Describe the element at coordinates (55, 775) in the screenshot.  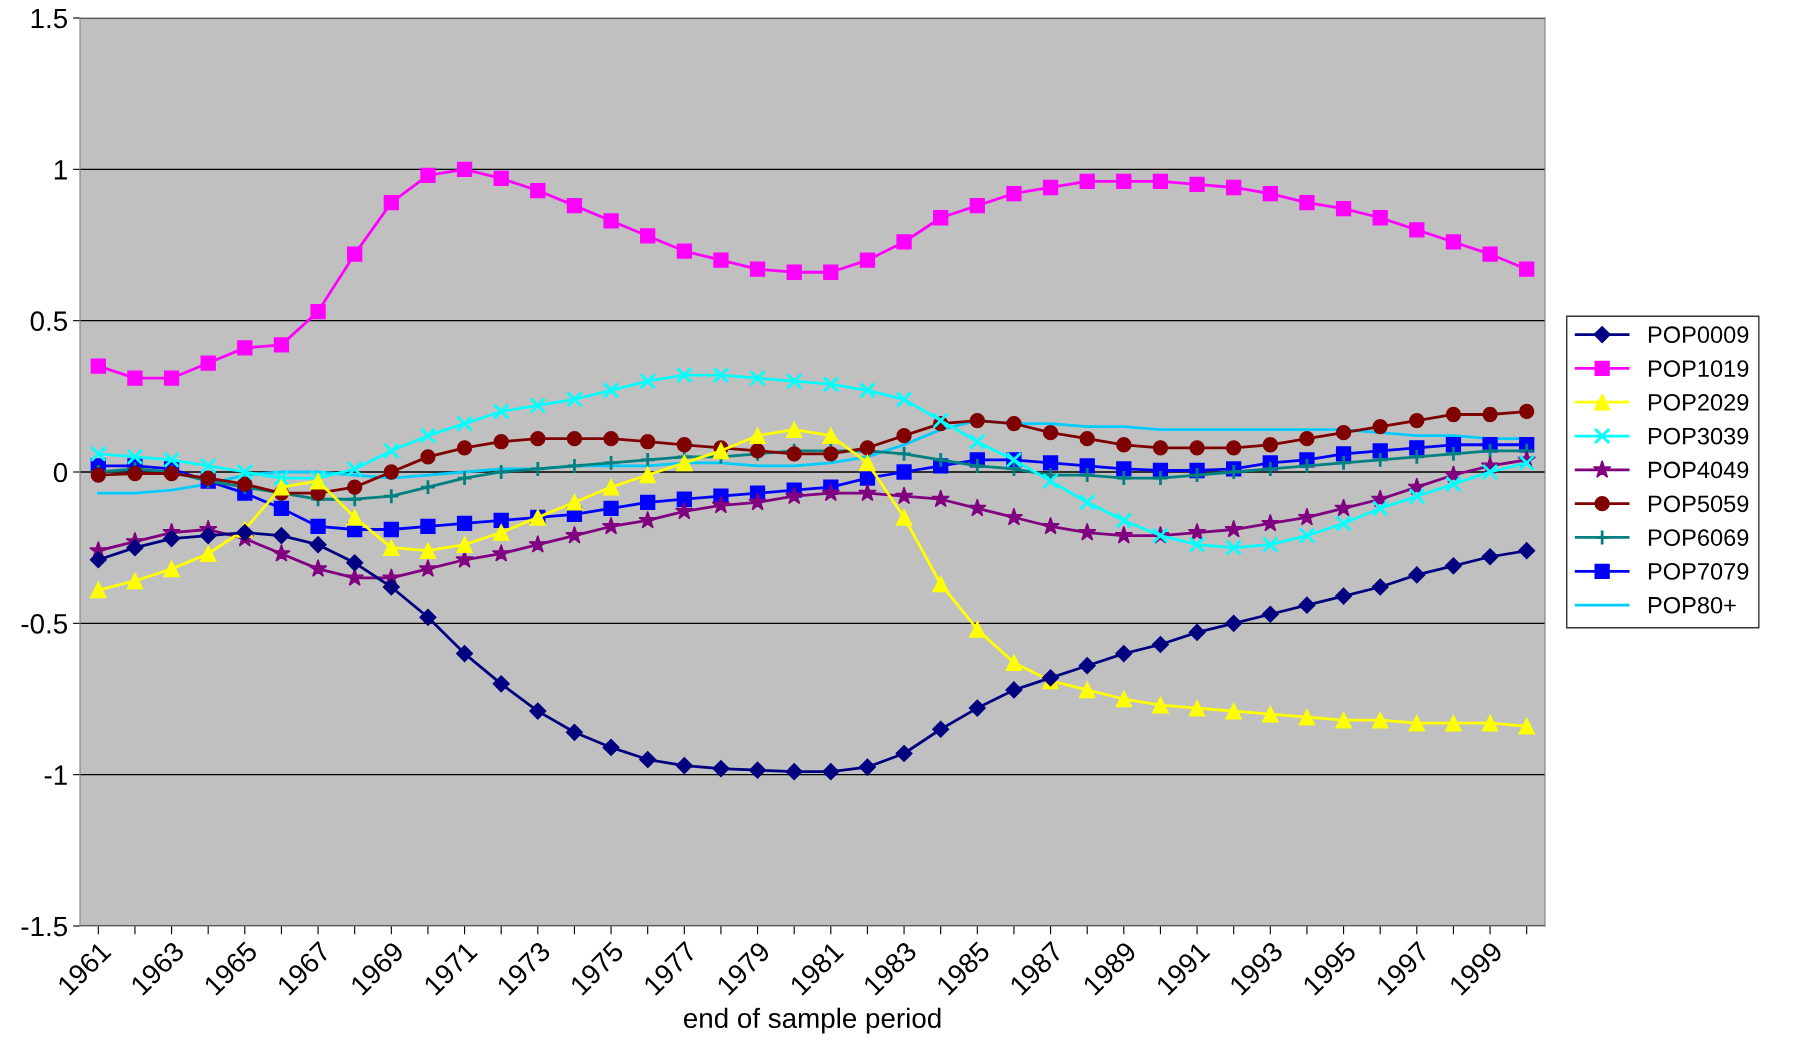
I see `y-tick-label: -1` at that location.